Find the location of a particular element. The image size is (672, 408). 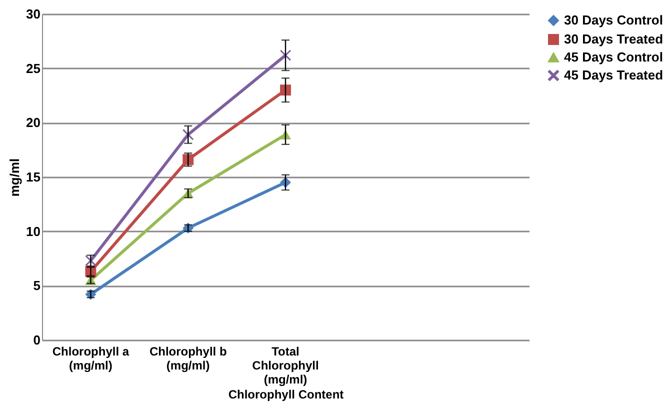

y-tick-label: 25 is located at coordinates (33, 68).